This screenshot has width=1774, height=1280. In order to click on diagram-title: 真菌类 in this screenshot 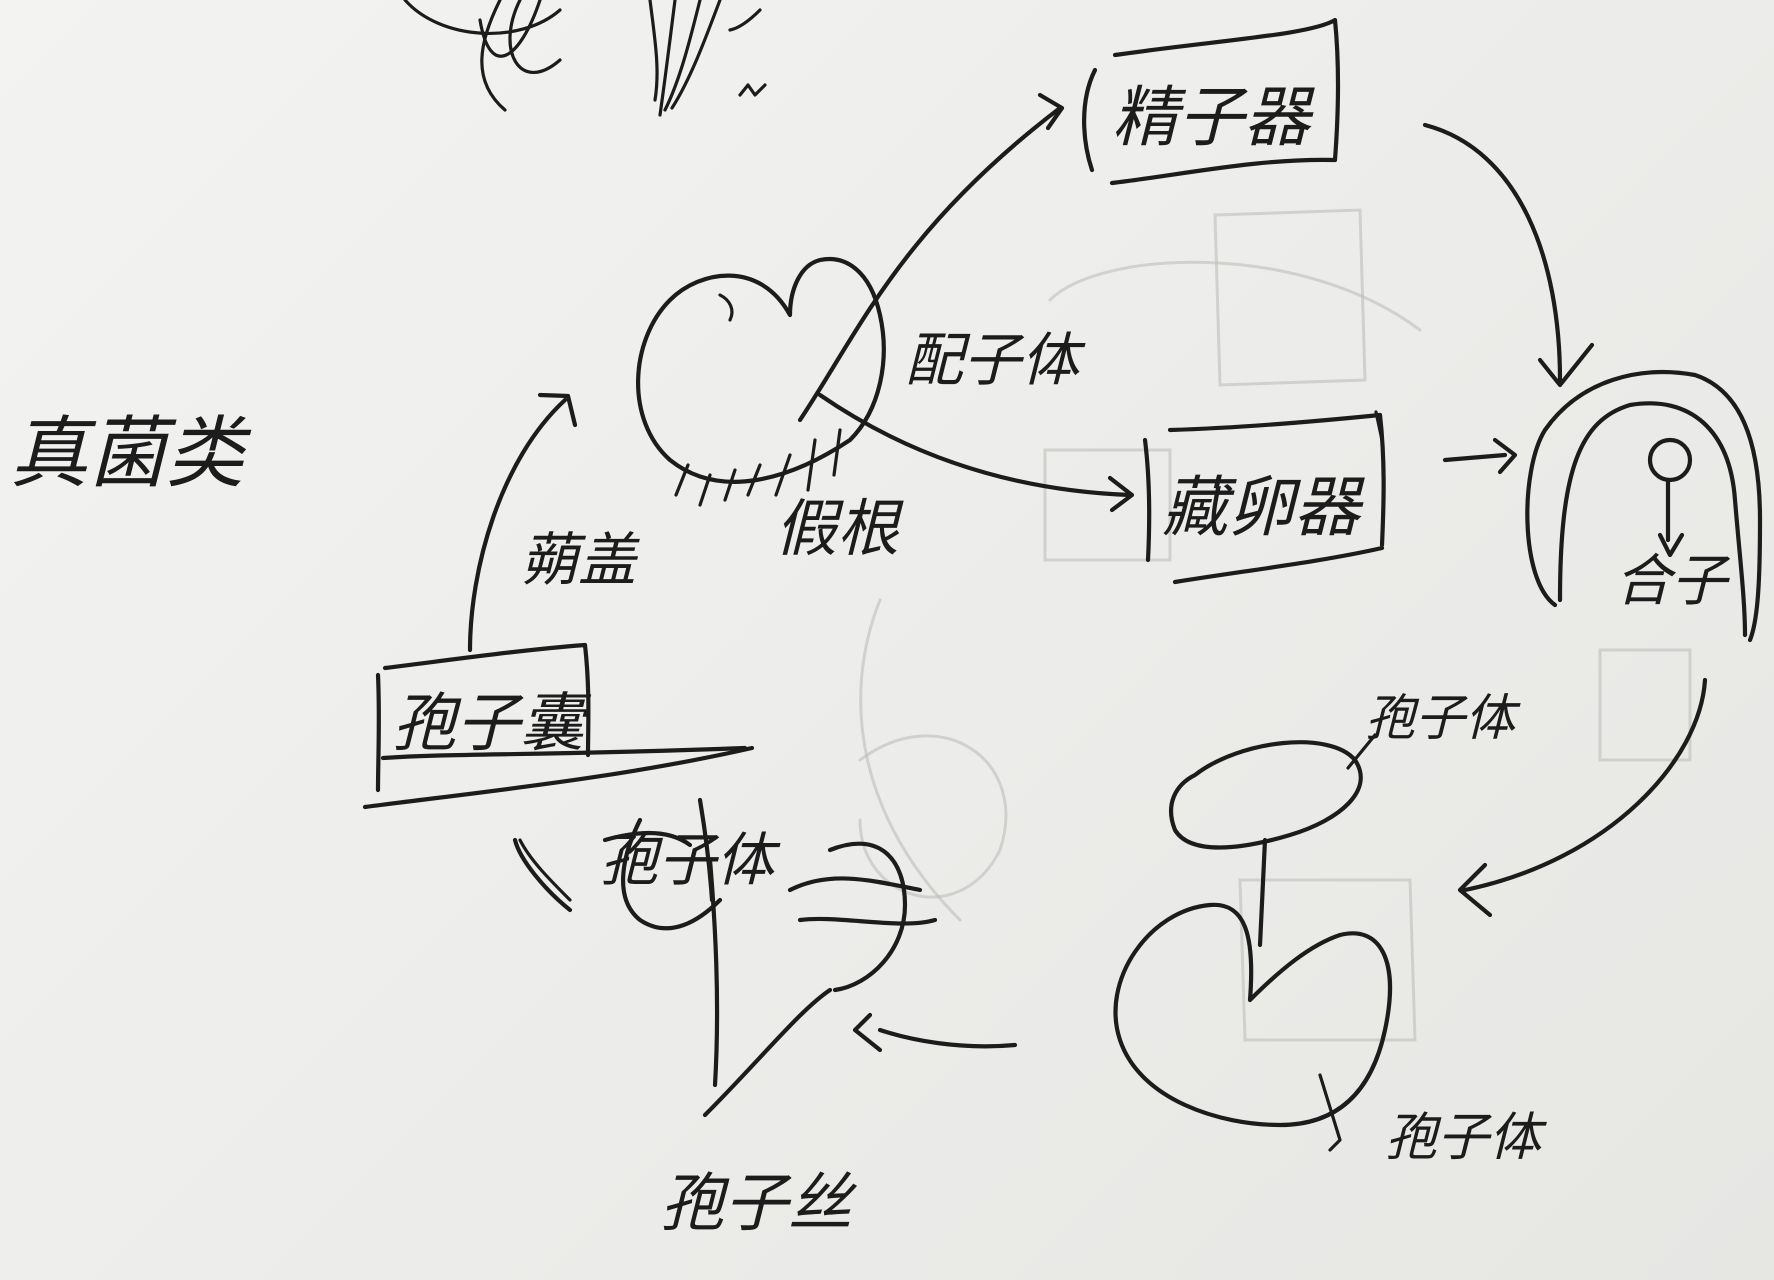, I will do `click(131, 454)`.